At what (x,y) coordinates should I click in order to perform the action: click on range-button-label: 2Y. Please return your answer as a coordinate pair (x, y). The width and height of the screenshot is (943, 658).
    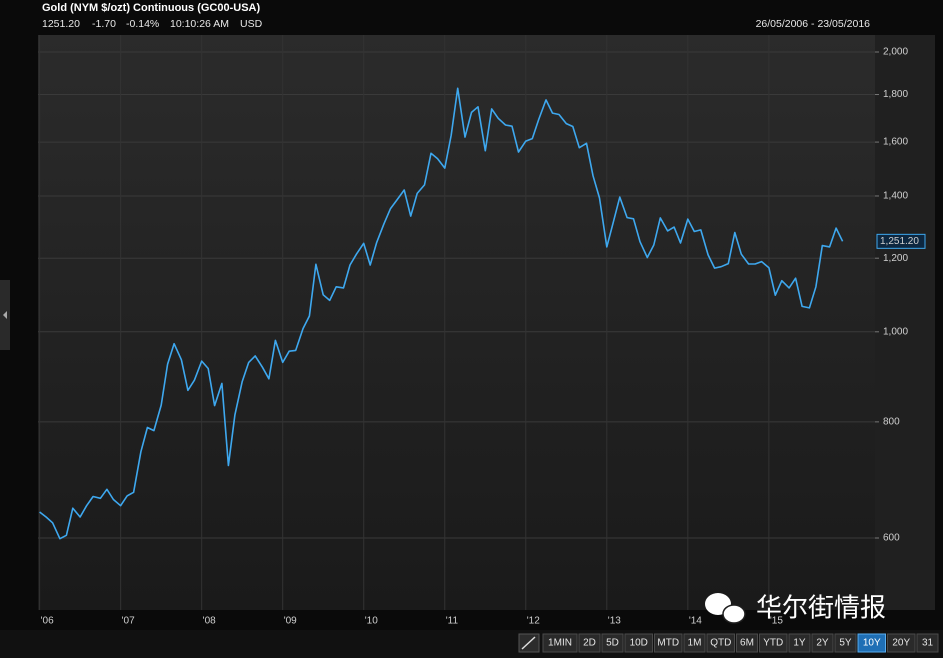
    Looking at the image, I should click on (822, 643).